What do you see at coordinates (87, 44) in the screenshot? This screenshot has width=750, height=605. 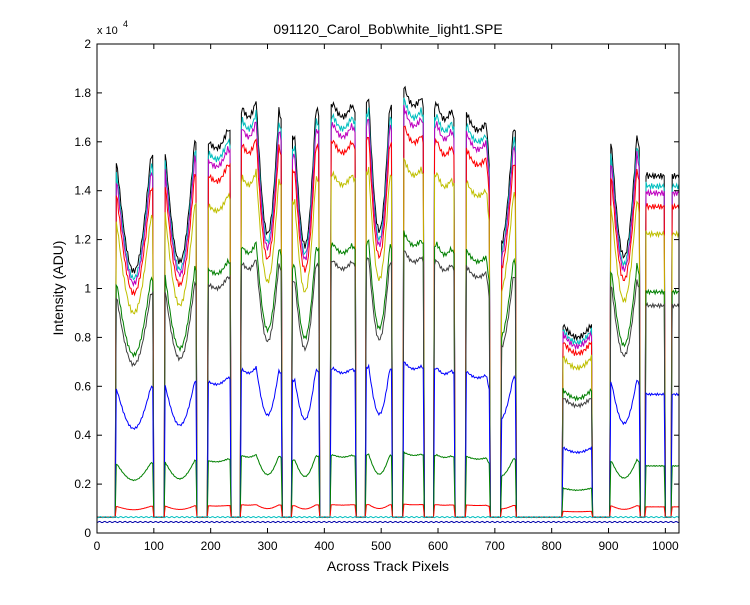 I see `y-tick-label: 2` at bounding box center [87, 44].